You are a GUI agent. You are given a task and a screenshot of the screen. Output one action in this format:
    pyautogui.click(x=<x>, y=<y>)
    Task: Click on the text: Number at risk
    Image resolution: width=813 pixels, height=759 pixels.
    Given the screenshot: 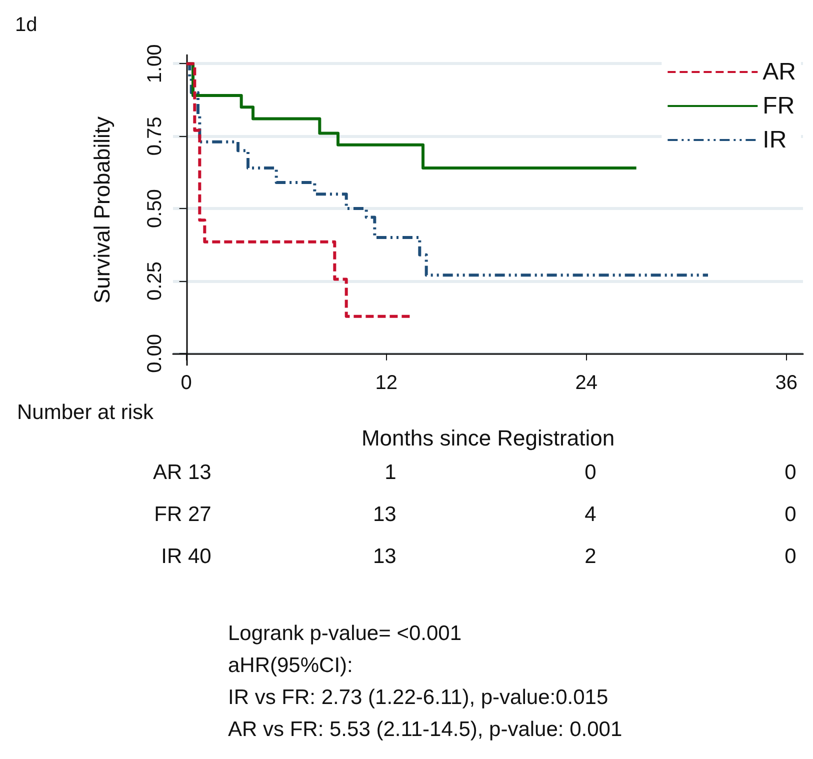 What is the action you would take?
    pyautogui.click(x=85, y=412)
    